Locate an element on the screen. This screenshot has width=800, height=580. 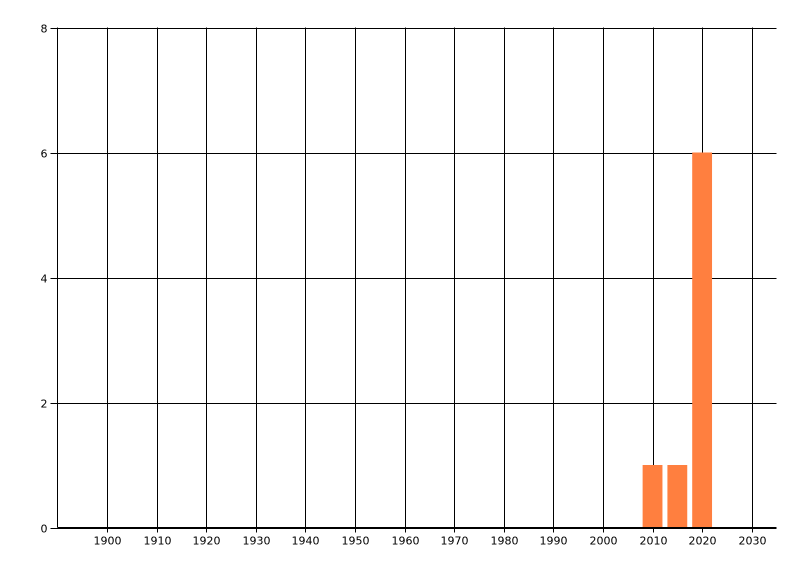
x-tick-label: 1960 is located at coordinates (406, 541).